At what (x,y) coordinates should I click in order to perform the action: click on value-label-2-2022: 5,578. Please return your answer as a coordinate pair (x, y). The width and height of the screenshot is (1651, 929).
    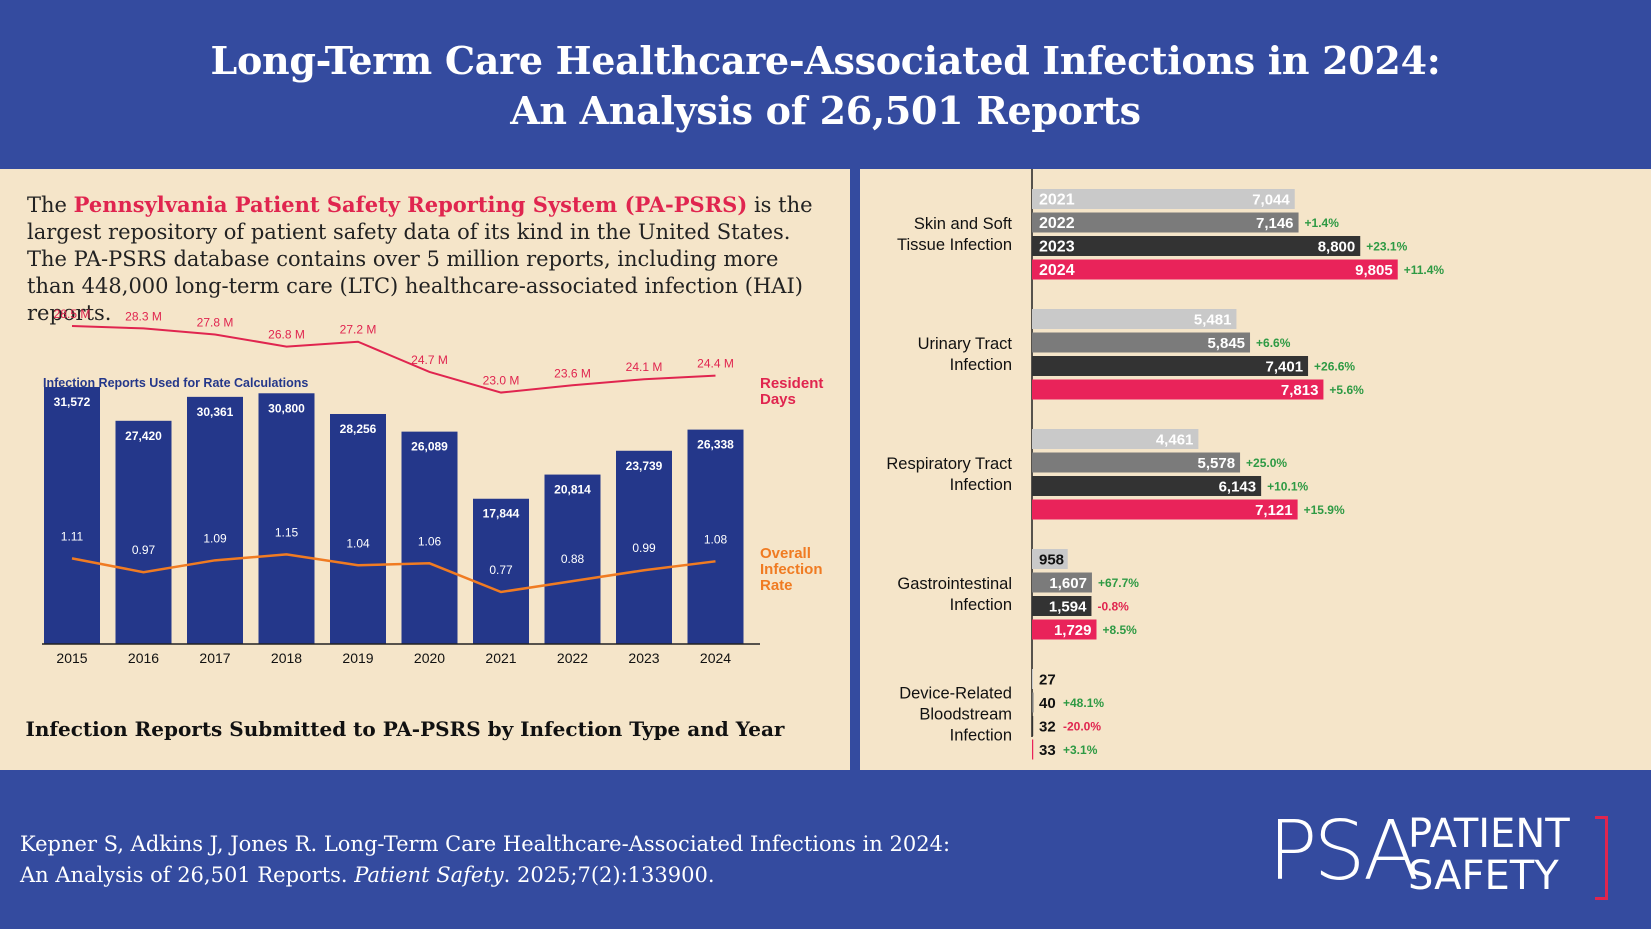
    Looking at the image, I should click on (1217, 463).